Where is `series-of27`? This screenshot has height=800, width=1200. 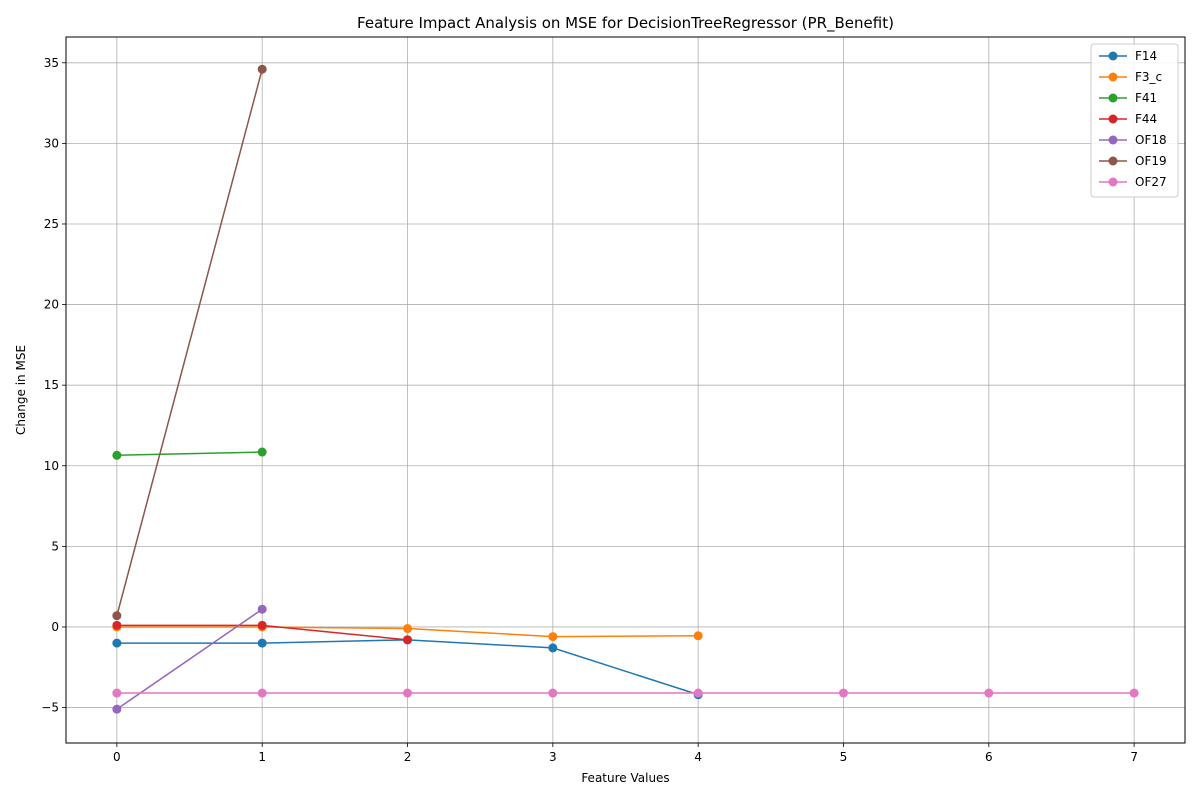 series-of27 is located at coordinates (625, 693).